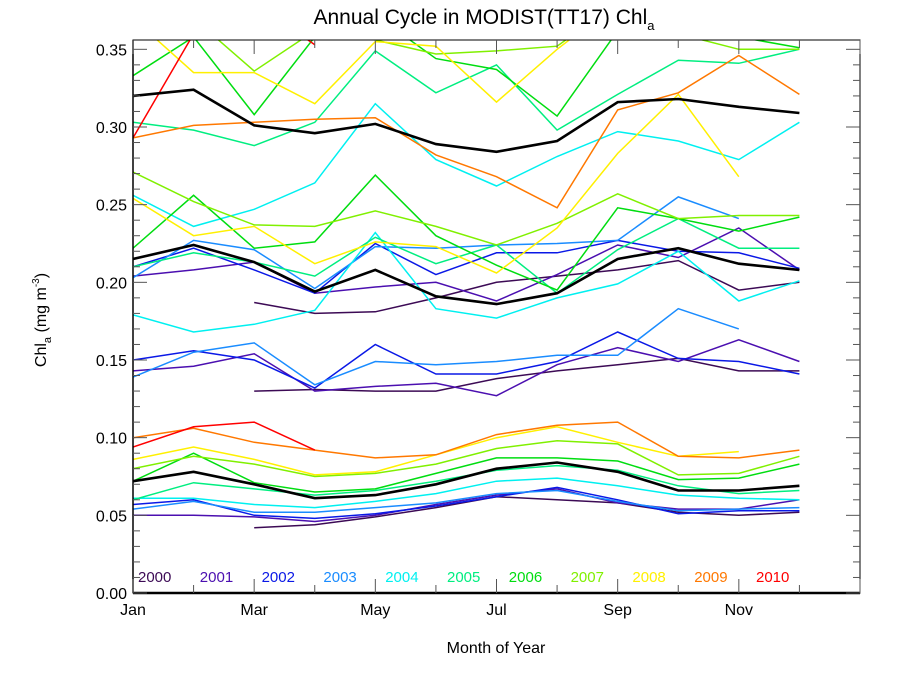 Image resolution: width=900 pixels, height=675 pixels. Describe the element at coordinates (527, 374) in the screenshot. I see `series-line-2000-mid` at that location.